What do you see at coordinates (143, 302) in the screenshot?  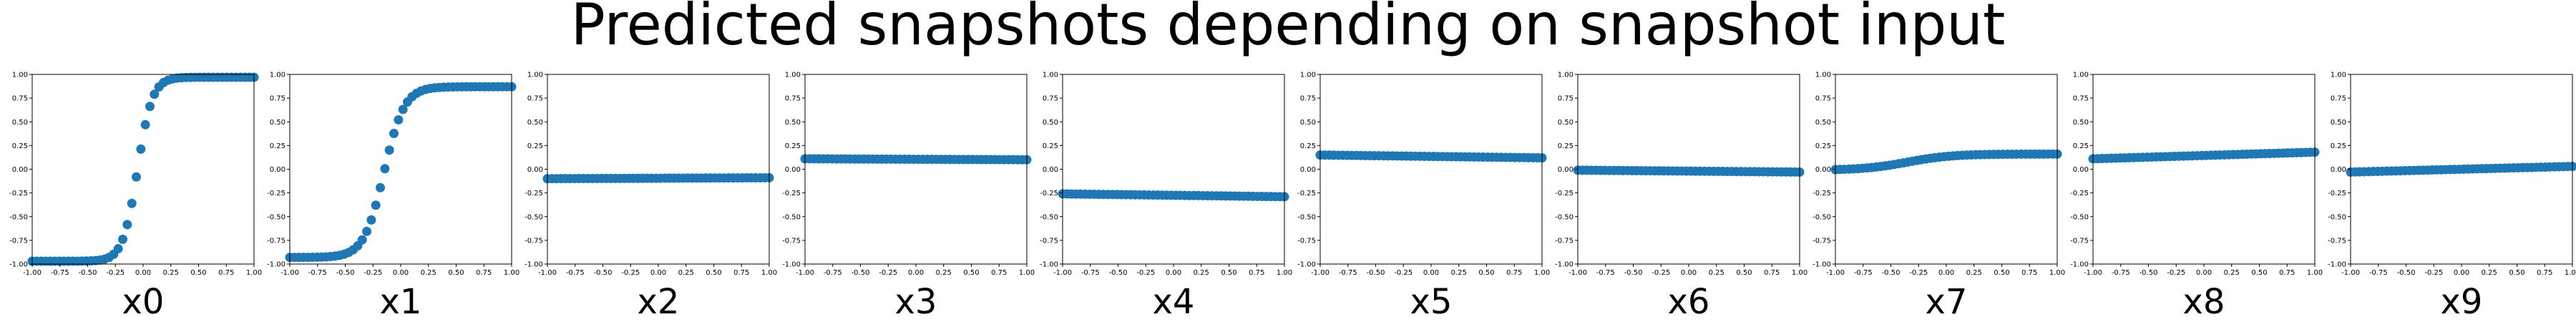 I see `panel-label-x0: x0` at bounding box center [143, 302].